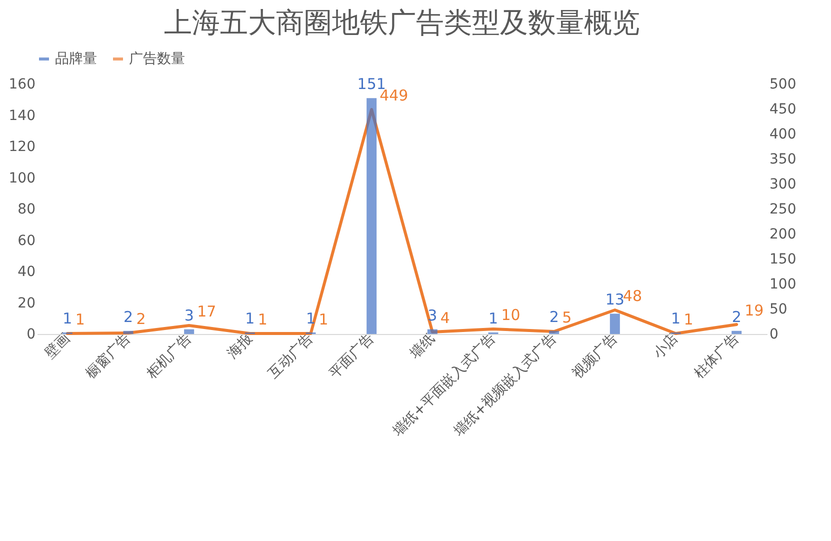  I want to click on y2-tick-label: 0, so click(774, 334).